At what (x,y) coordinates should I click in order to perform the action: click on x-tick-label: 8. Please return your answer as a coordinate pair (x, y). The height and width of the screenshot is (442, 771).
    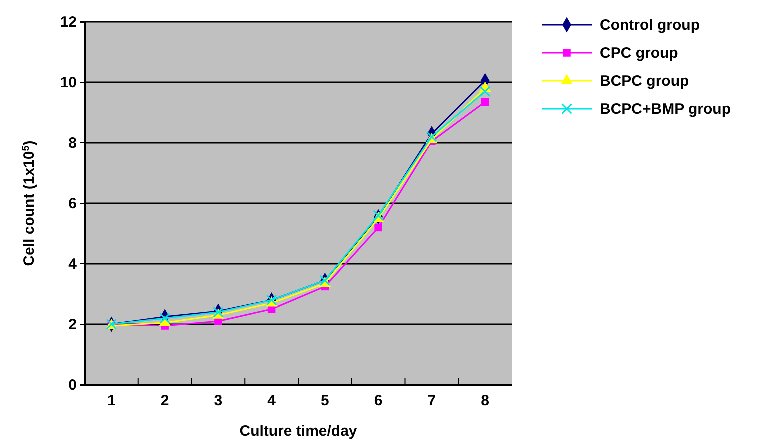
    Looking at the image, I should click on (485, 401).